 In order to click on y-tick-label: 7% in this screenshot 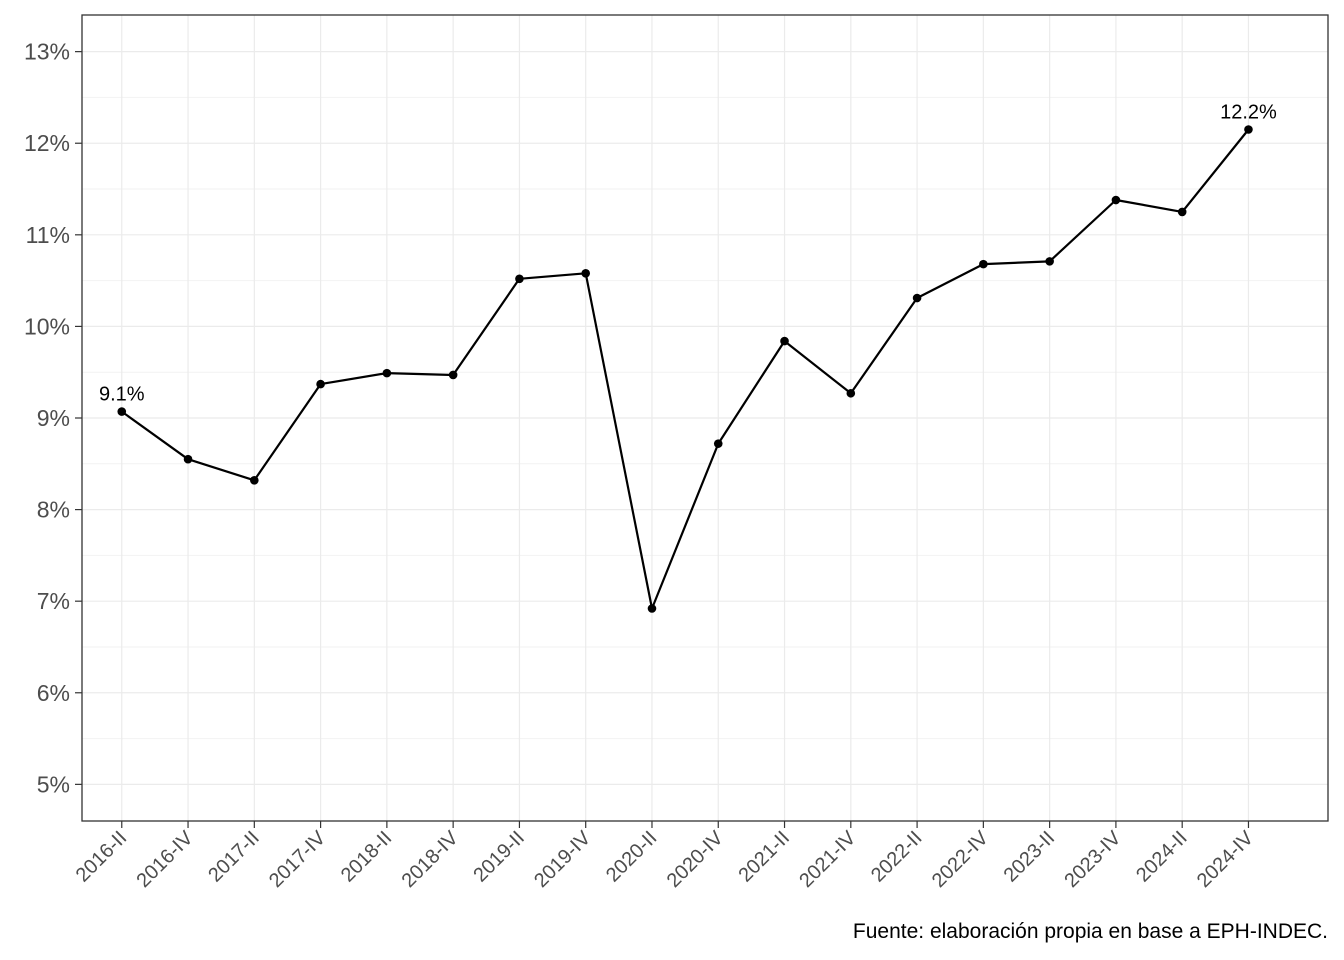, I will do `click(53, 601)`.